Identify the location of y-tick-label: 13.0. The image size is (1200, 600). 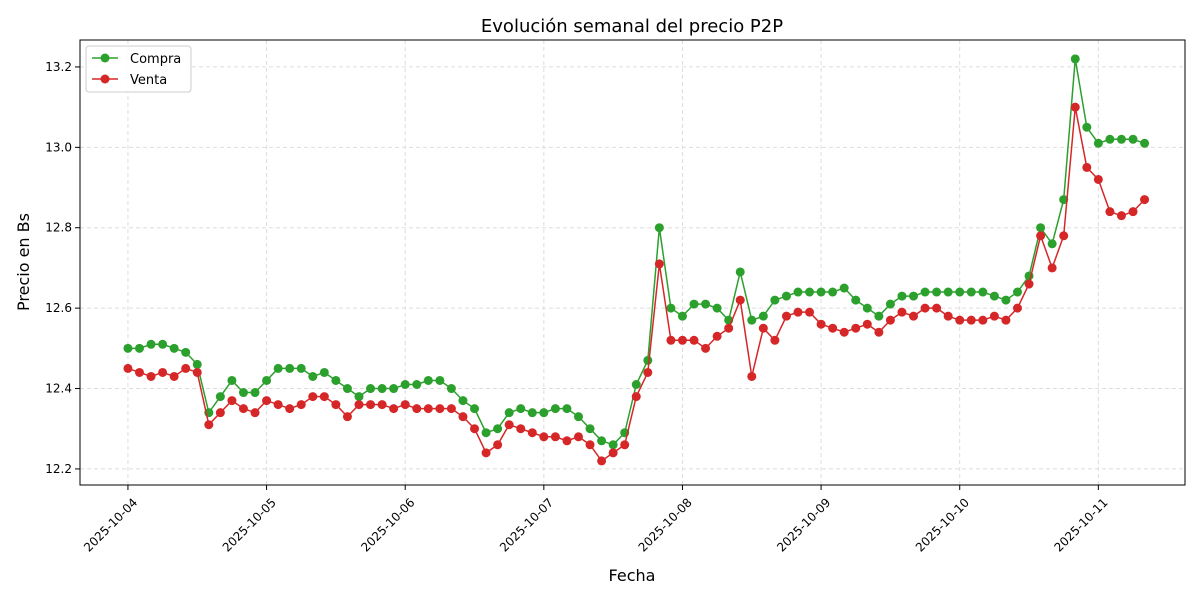
(58, 147).